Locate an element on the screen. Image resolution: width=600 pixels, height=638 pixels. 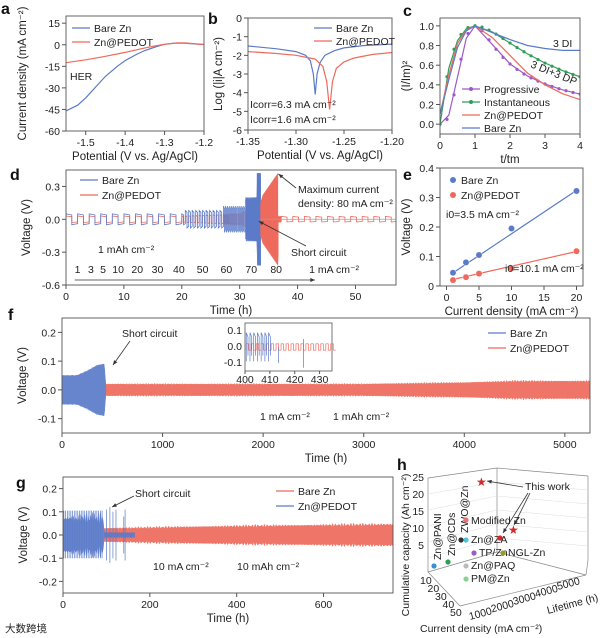
point-label: Zn@PAQ is located at coordinates (493, 566).